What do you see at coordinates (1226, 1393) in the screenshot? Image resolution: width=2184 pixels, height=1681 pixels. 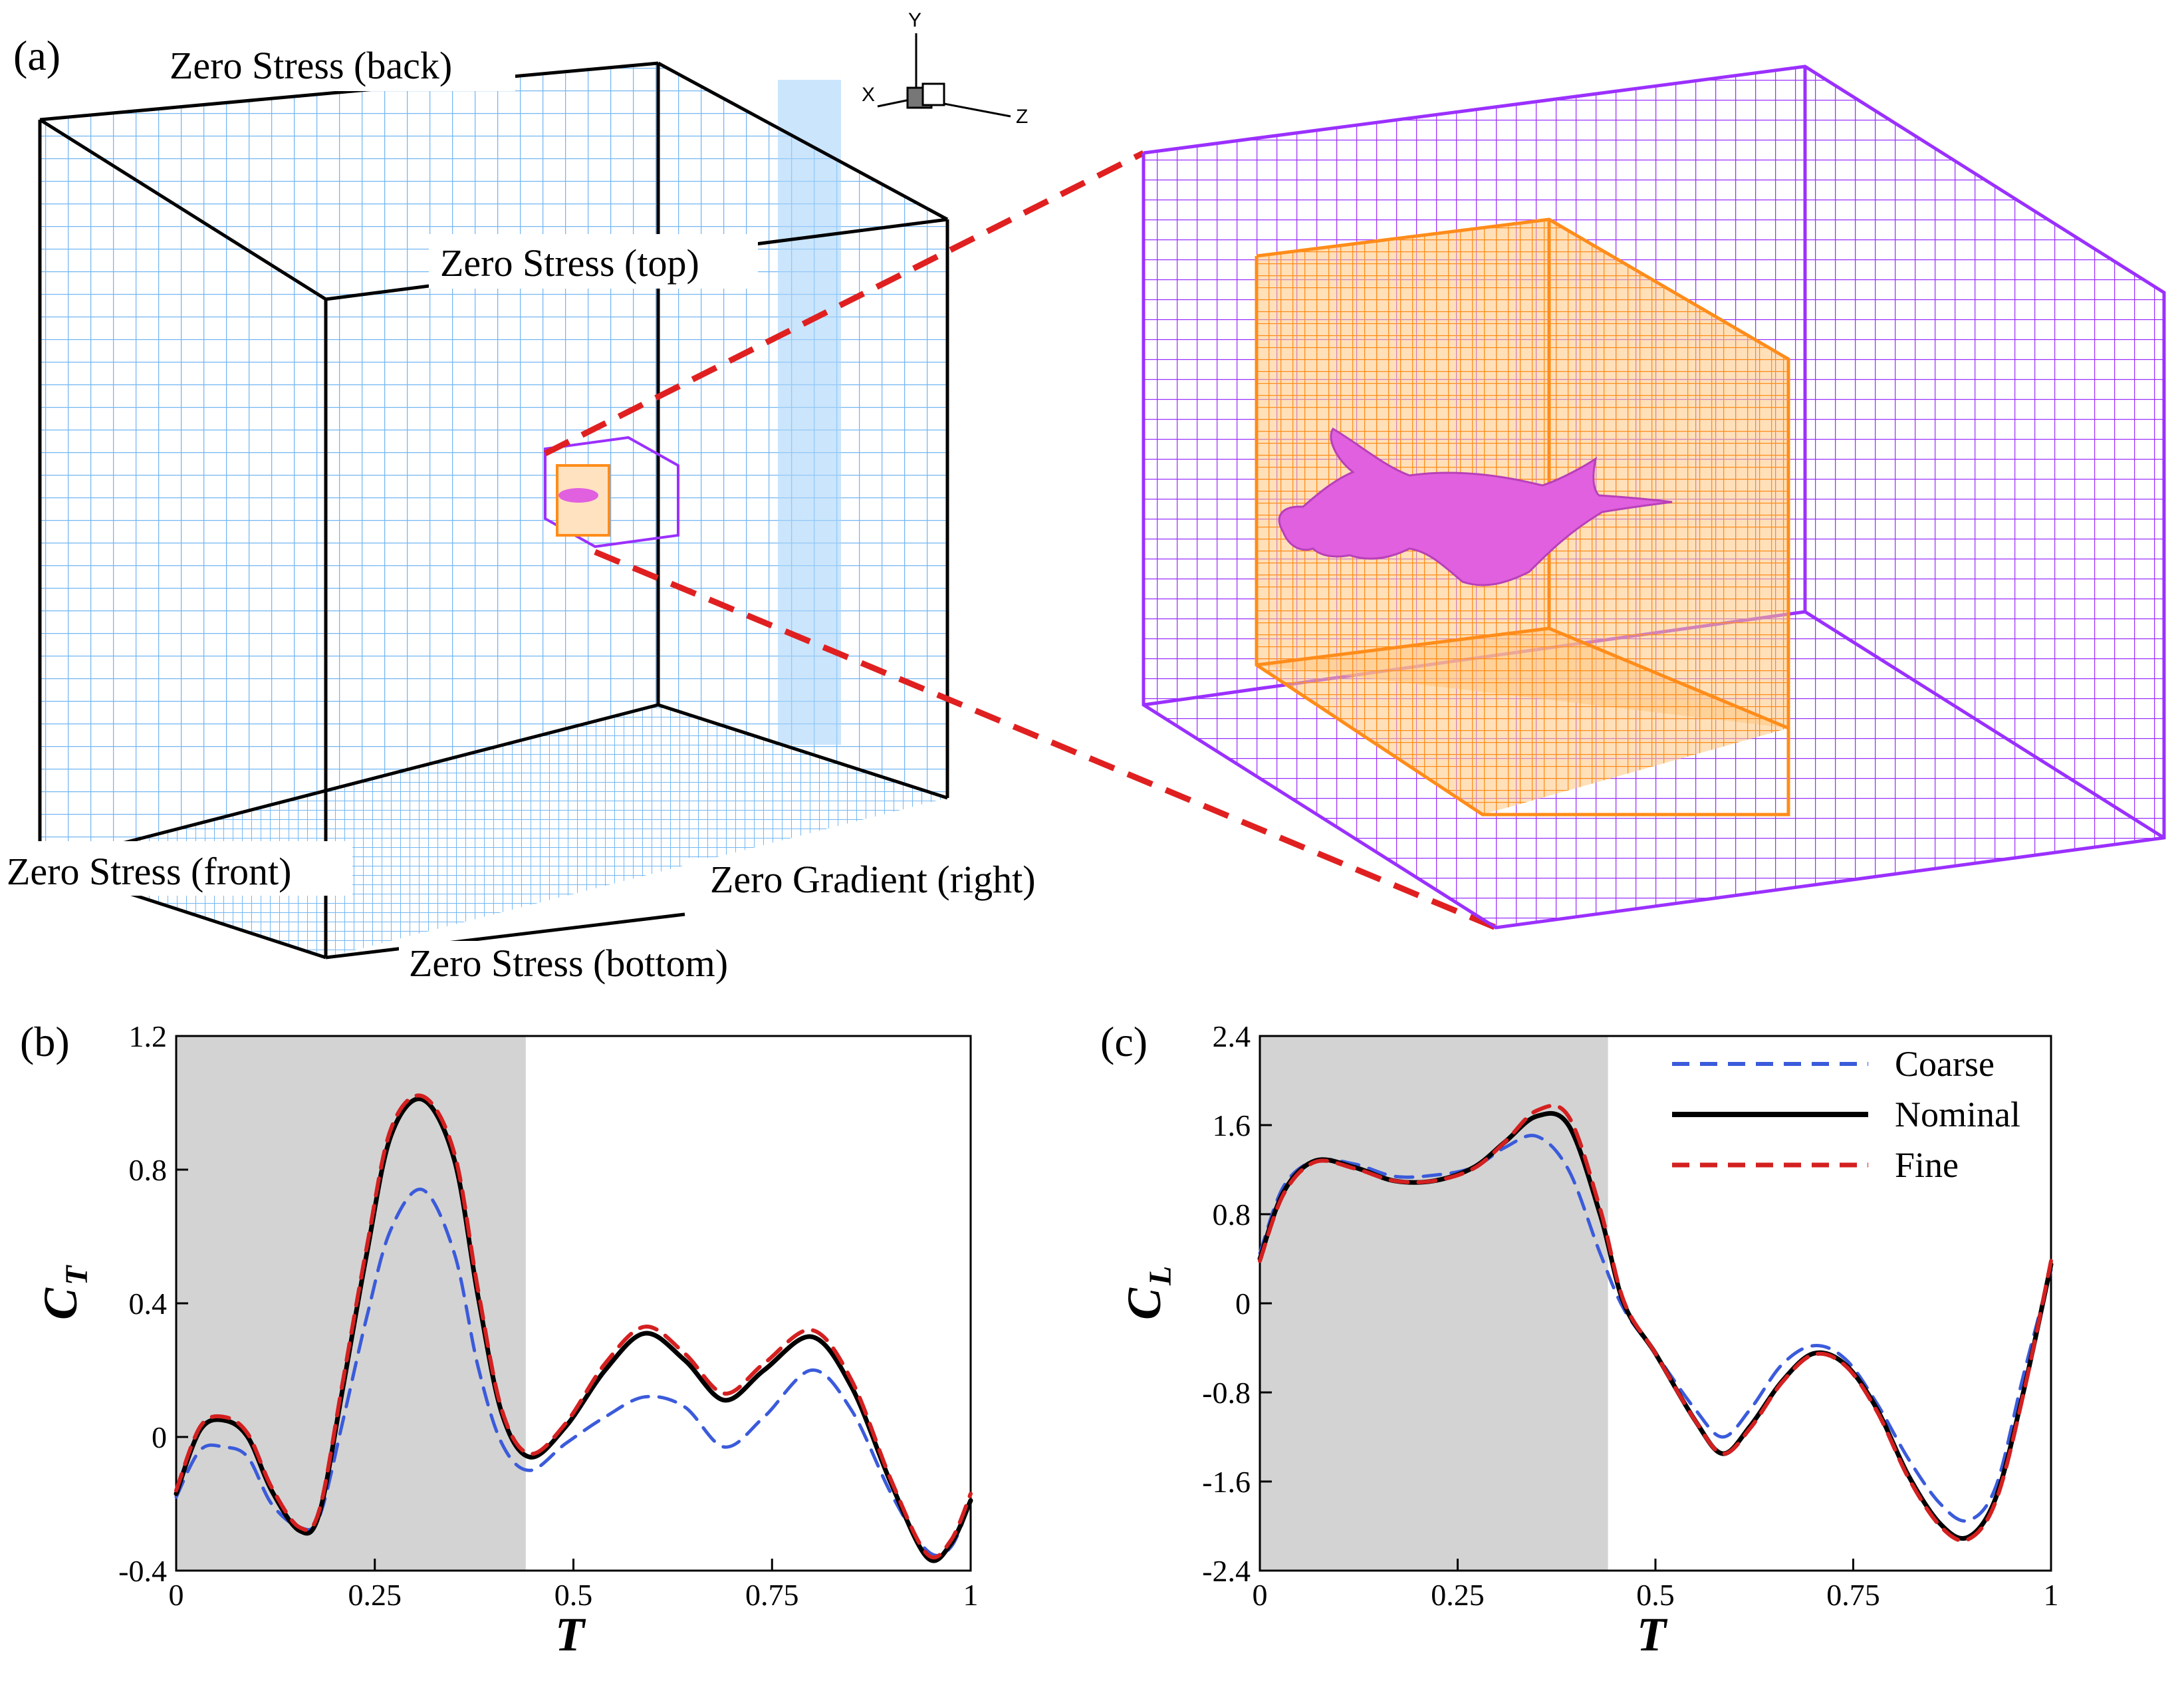 I see `cl-ytick-label: -0.8` at bounding box center [1226, 1393].